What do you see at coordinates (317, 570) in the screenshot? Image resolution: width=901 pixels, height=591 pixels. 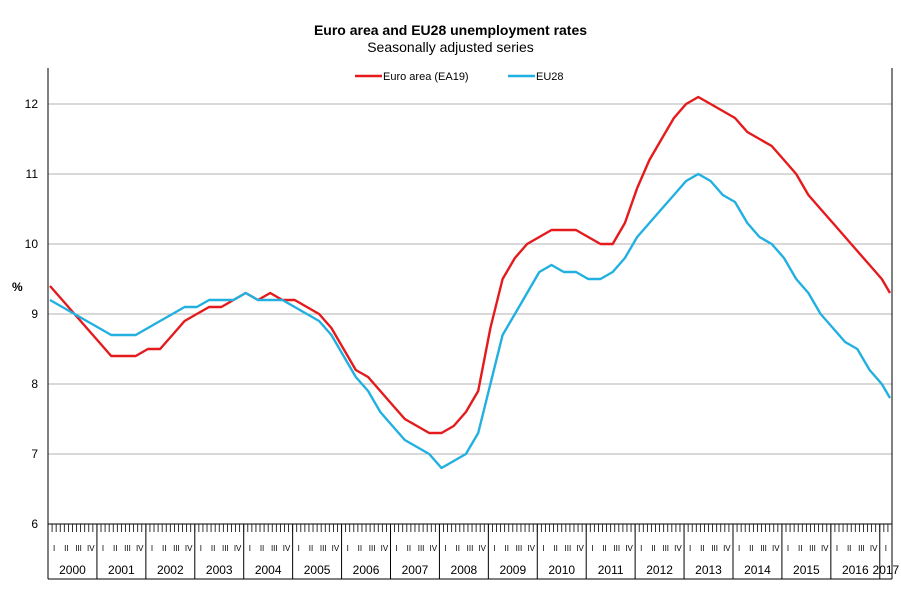 I see `year-label: 2005` at bounding box center [317, 570].